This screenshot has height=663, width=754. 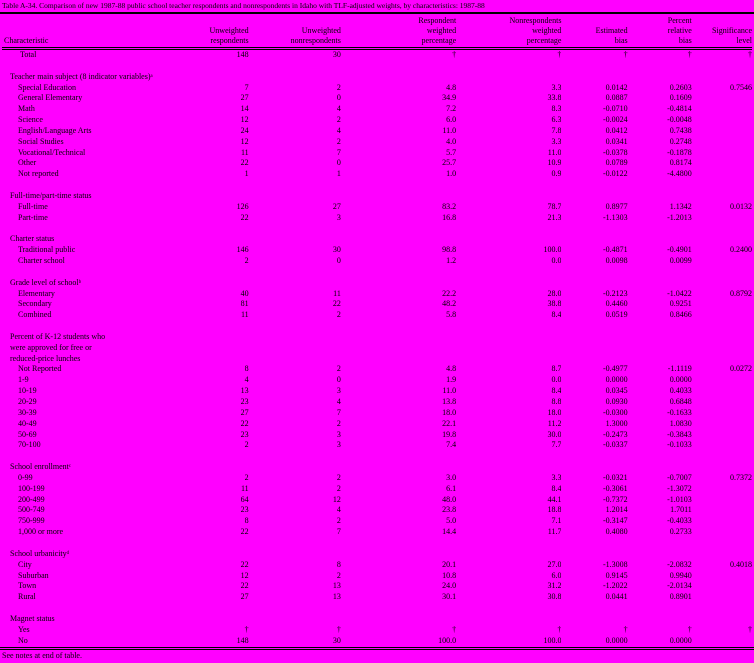 I want to click on cell-value: 0.0441, so click(x=616, y=597).